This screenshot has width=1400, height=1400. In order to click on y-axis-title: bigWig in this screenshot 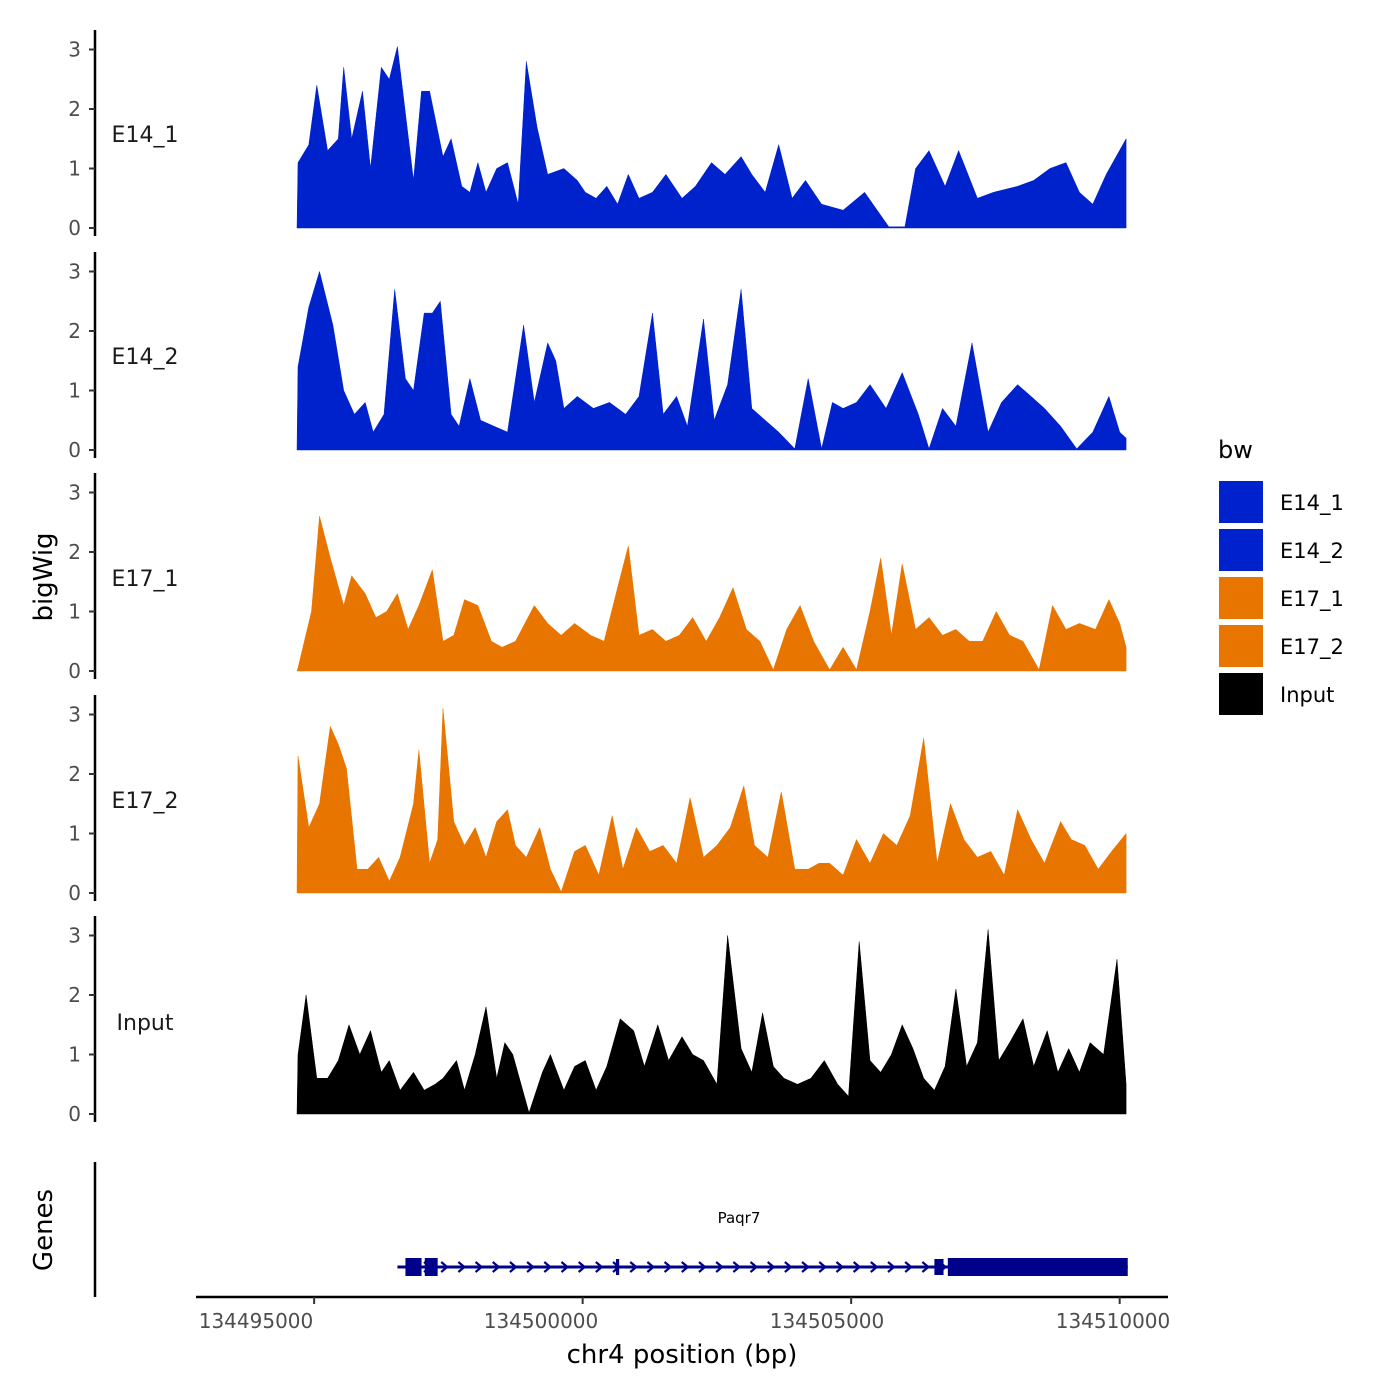, I will do `click(44, 576)`.